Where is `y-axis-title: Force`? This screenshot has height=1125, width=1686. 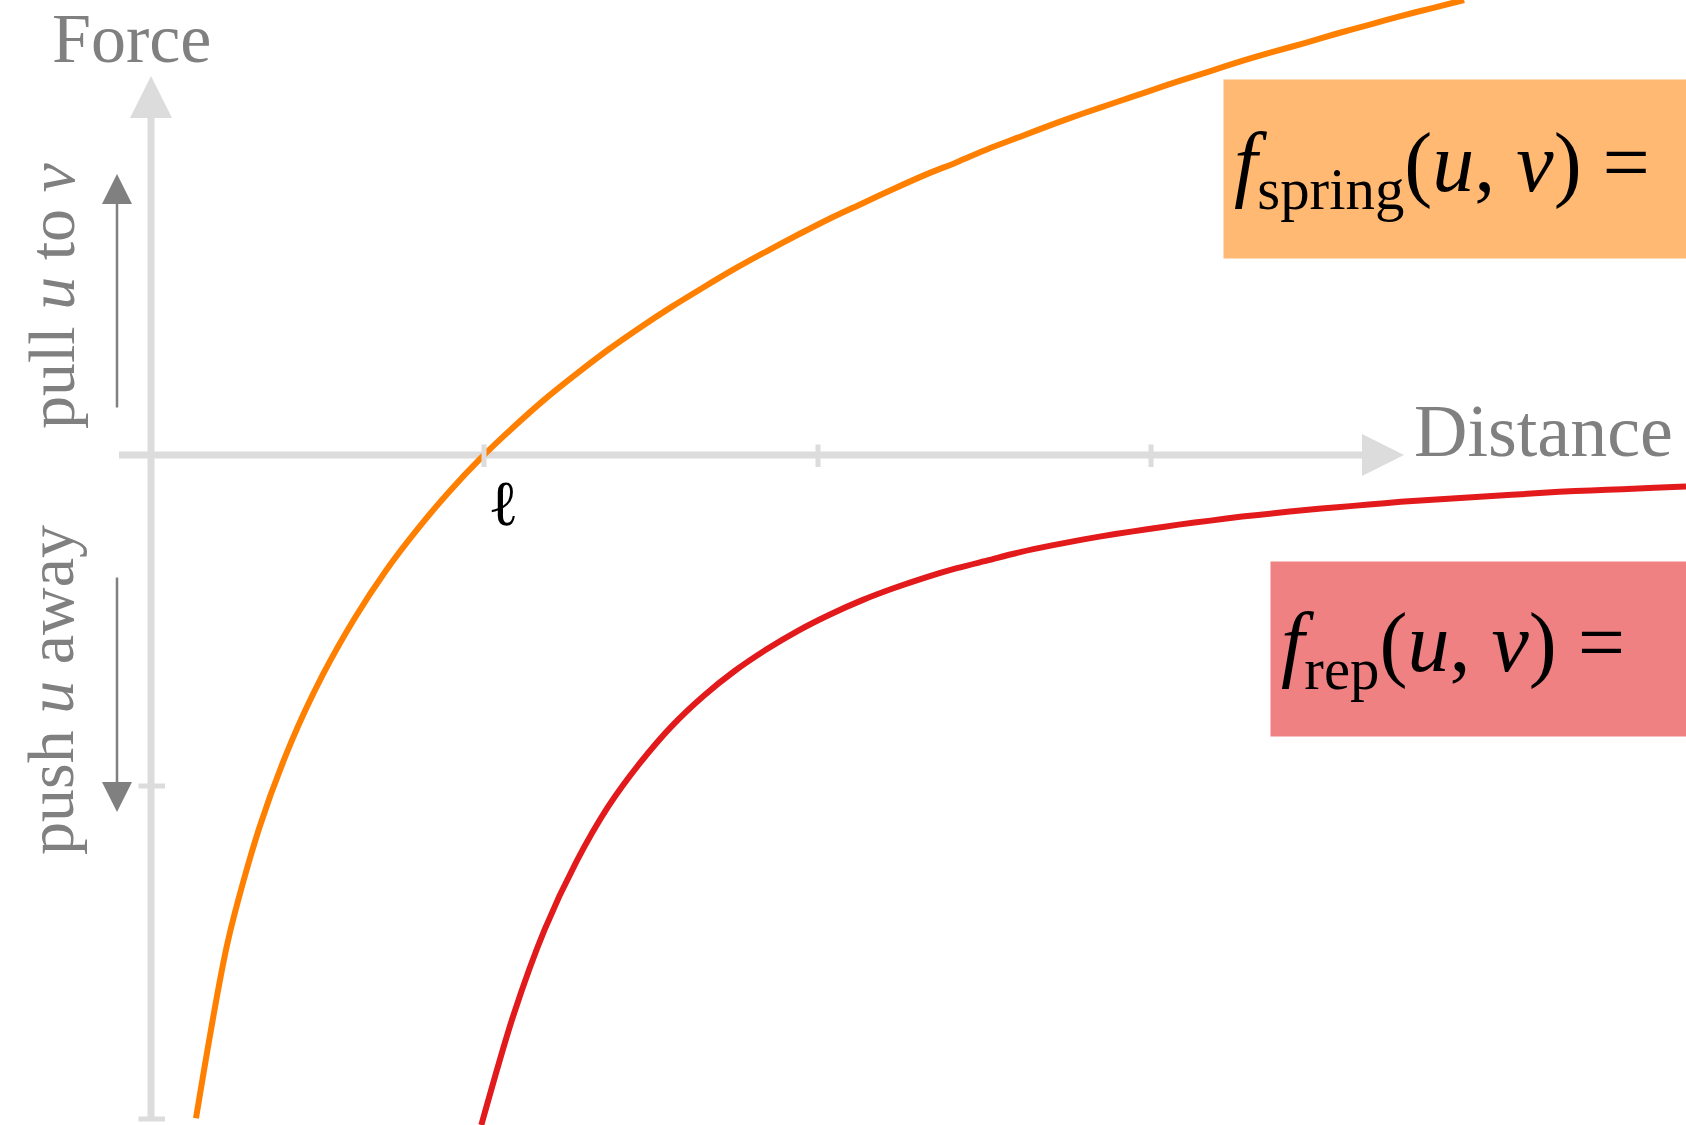 y-axis-title: Force is located at coordinates (132, 38).